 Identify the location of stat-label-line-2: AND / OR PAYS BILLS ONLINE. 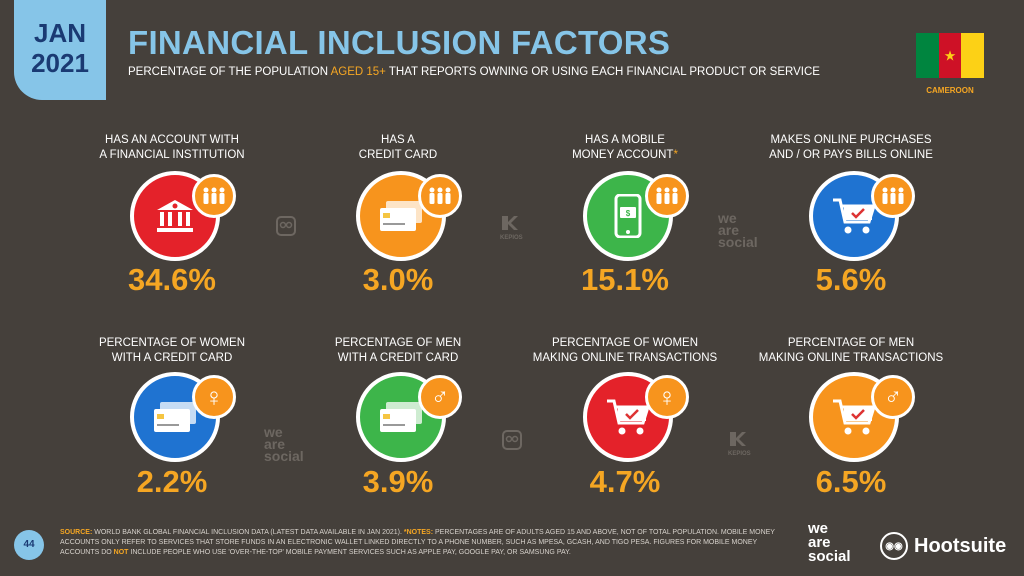
(851, 155).